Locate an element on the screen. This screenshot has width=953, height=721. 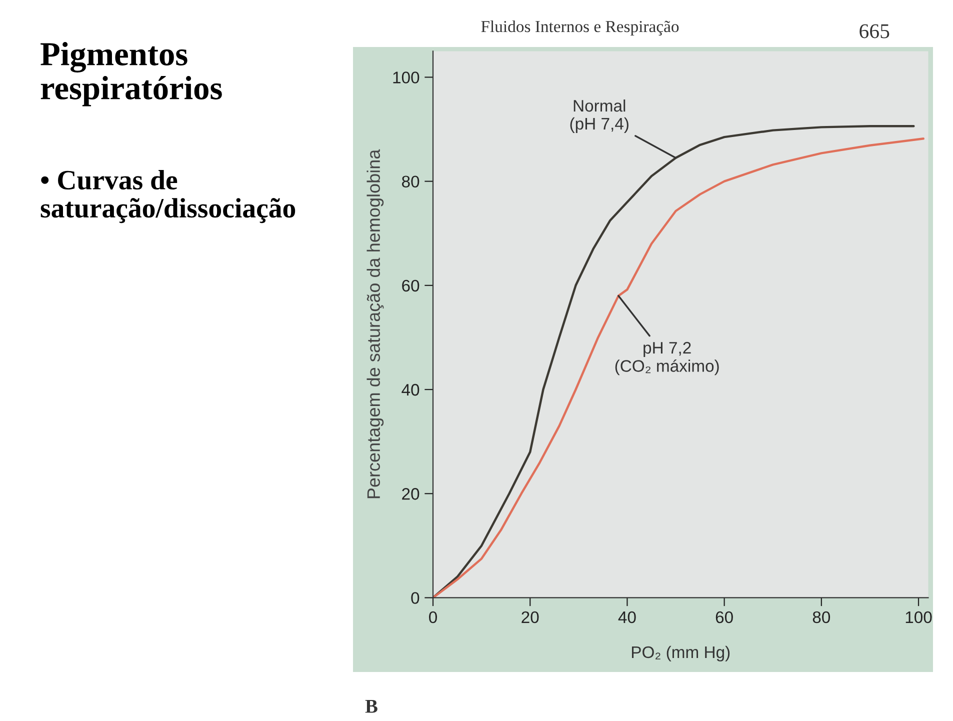
x-tick-label: 0 is located at coordinates (433, 617).